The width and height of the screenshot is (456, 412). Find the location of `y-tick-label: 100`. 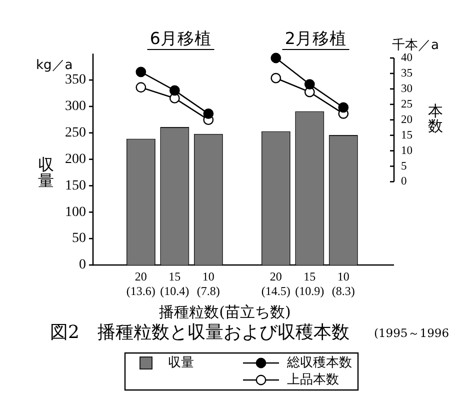

y-tick-label: 100 is located at coordinates (75, 212).